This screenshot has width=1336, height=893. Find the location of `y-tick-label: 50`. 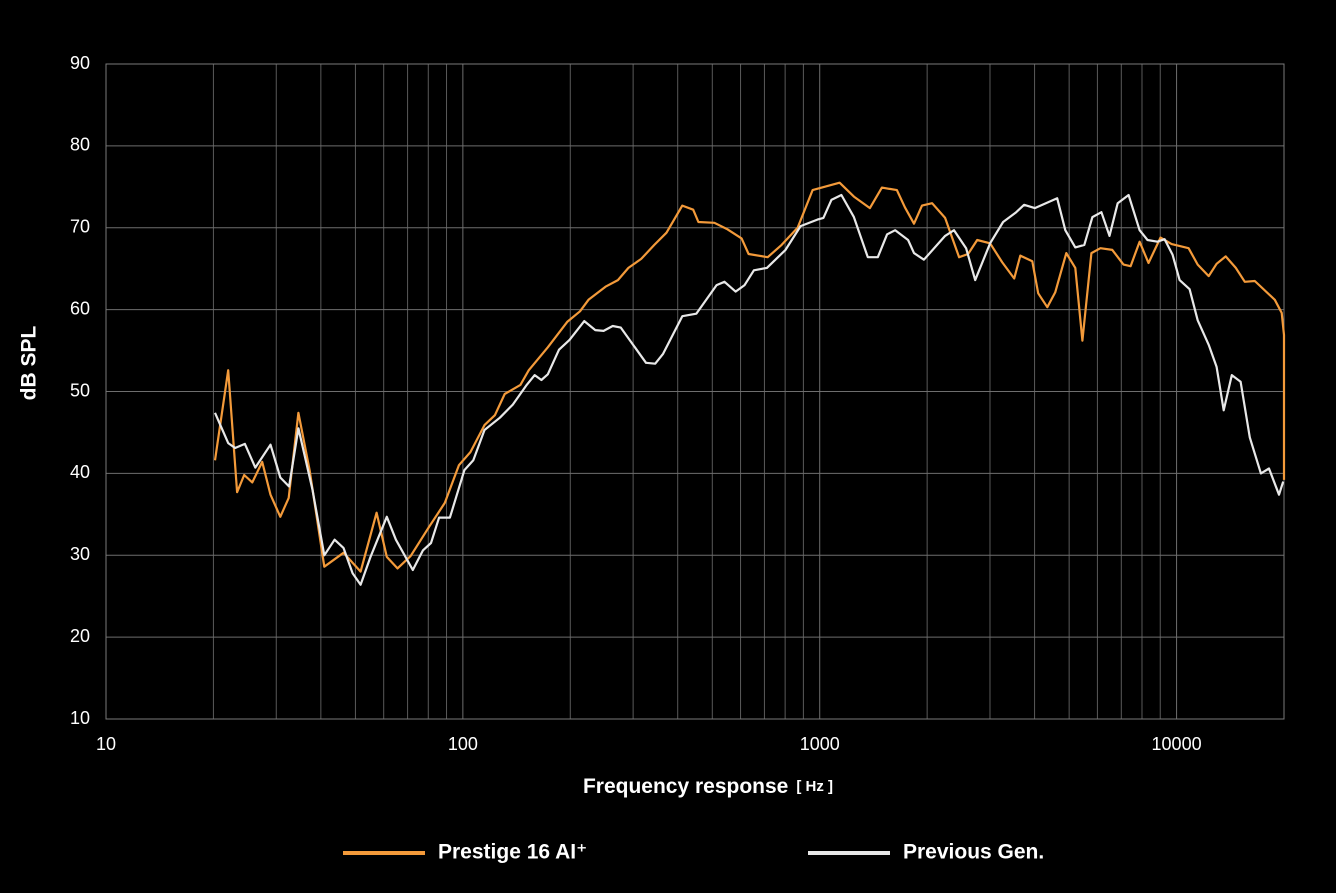

y-tick-label: 50 is located at coordinates (80, 390).